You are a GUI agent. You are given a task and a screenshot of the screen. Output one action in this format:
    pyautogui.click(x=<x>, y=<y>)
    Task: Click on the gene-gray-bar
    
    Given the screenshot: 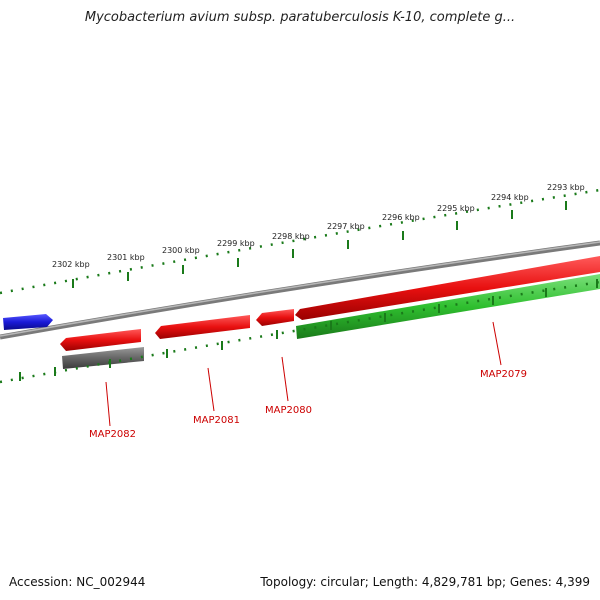 What is the action you would take?
    pyautogui.click(x=103, y=358)
    